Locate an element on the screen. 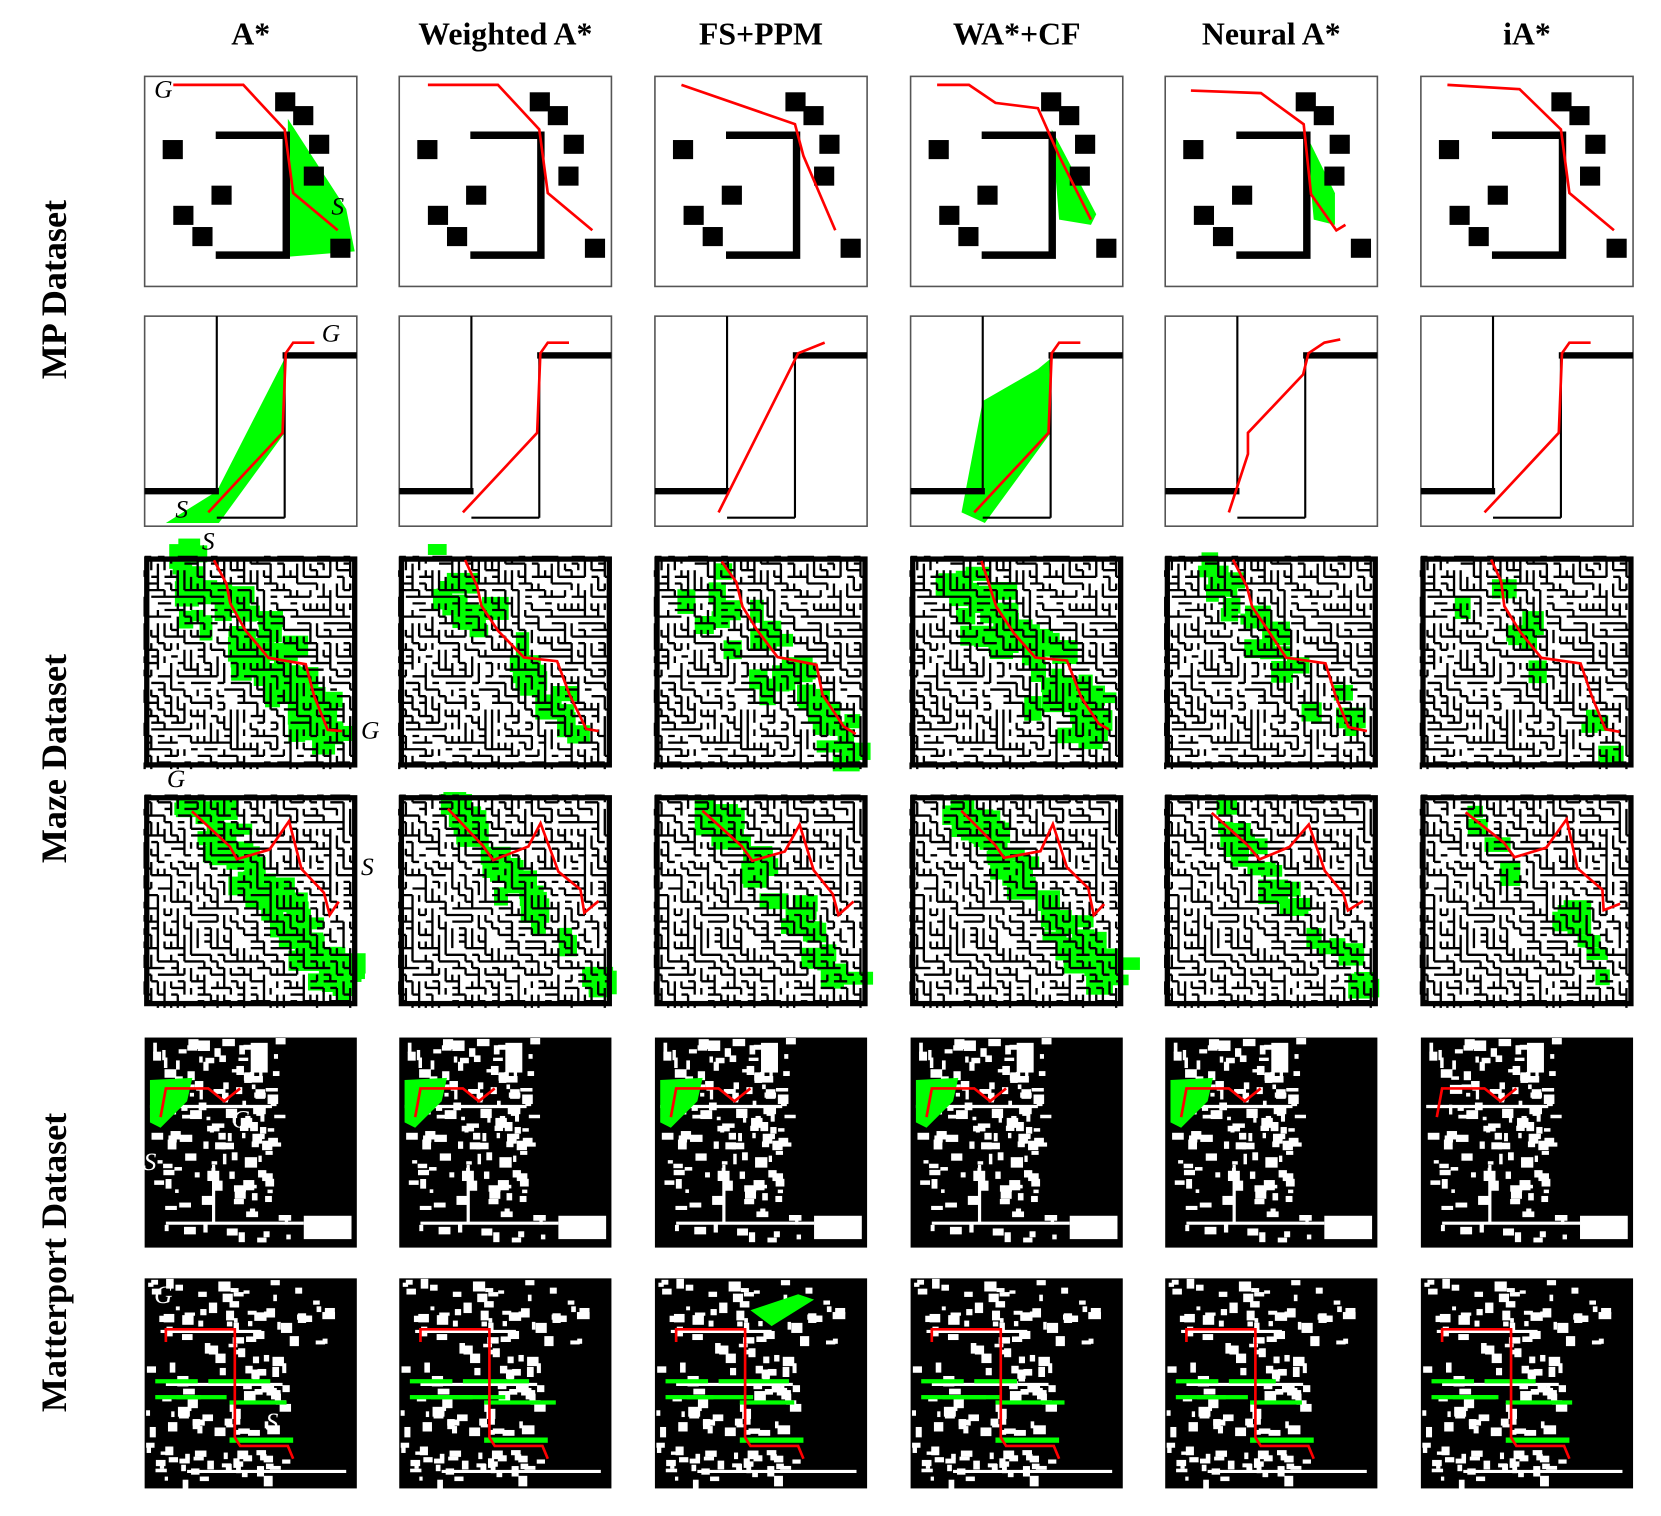 This screenshot has width=1661, height=1516. maze-border is located at coordinates (761, 901).